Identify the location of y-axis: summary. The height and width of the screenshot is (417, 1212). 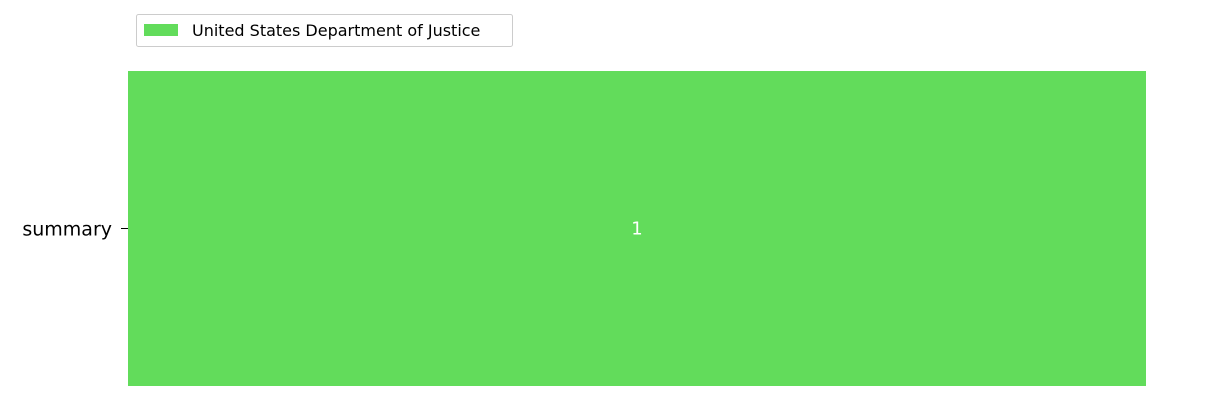
(75, 230).